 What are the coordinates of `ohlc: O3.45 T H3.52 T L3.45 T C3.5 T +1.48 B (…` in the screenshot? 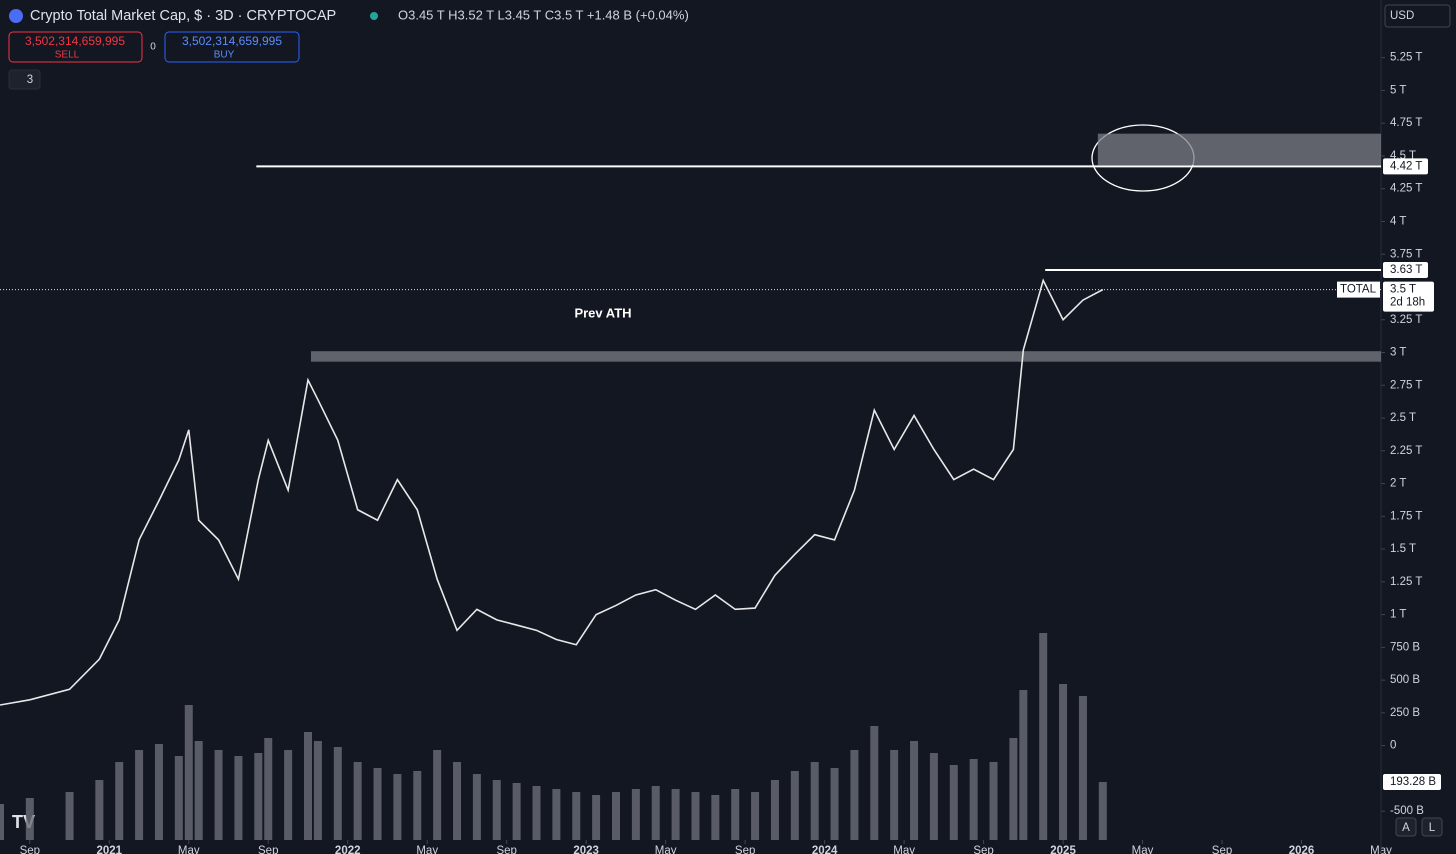 It's located at (543, 14).